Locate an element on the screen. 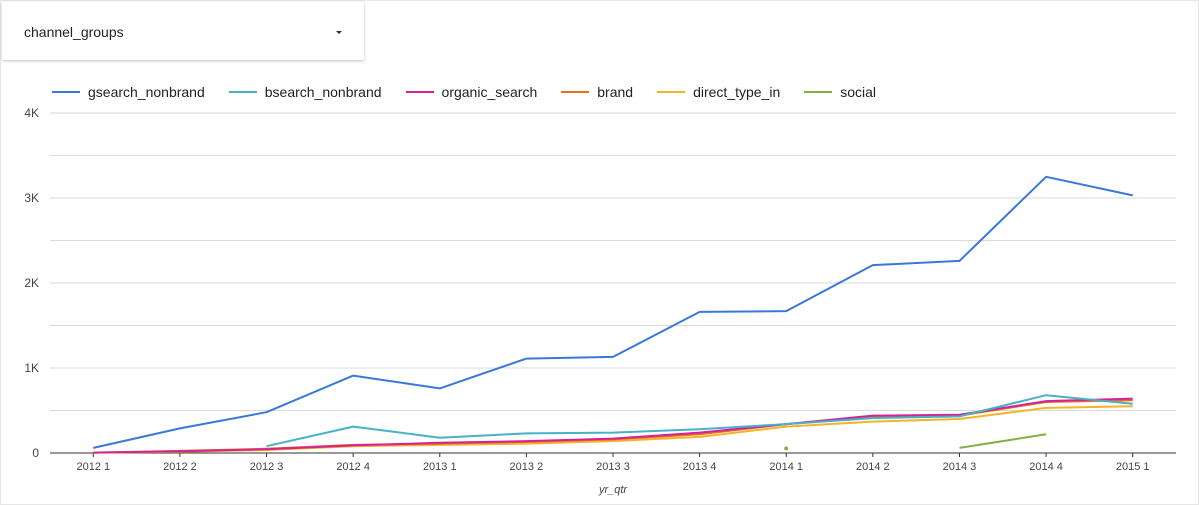 The width and height of the screenshot is (1199, 505). y-tick-label: 3K is located at coordinates (31, 198).